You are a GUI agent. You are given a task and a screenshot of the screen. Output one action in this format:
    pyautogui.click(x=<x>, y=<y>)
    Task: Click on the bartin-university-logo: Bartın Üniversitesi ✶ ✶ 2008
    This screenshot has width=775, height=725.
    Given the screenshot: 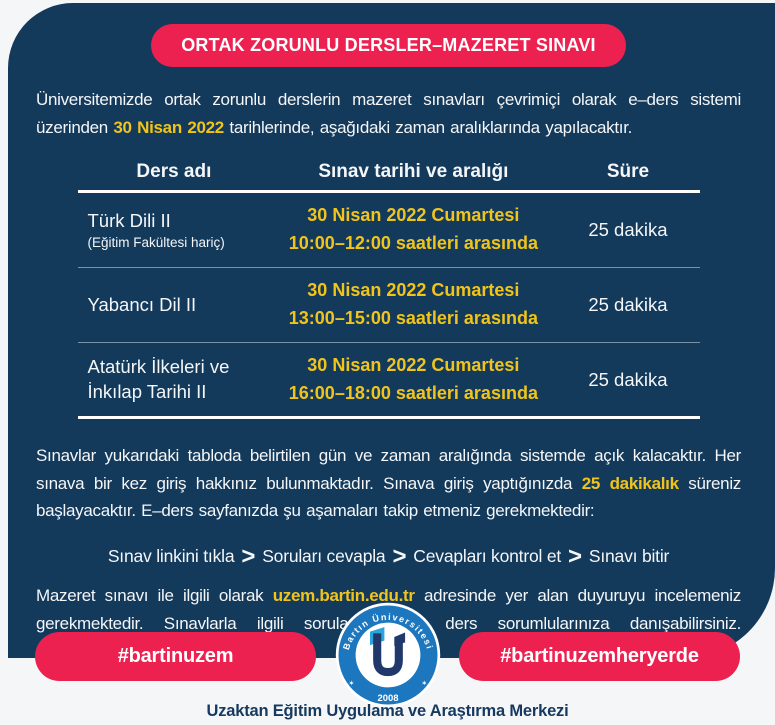 What is the action you would take?
    pyautogui.click(x=388, y=655)
    